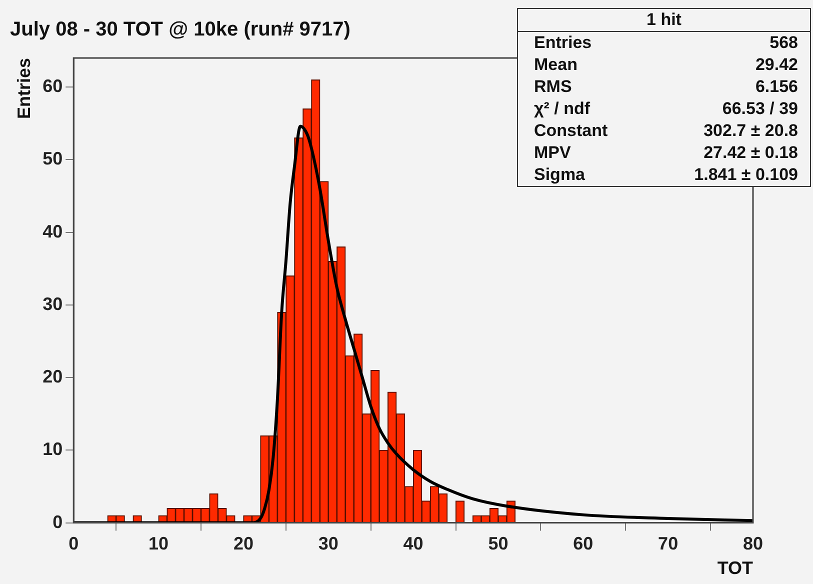 The image size is (813, 584). Describe the element at coordinates (751, 131) in the screenshot. I see `annotation: 302.7 ± 20.8` at that location.